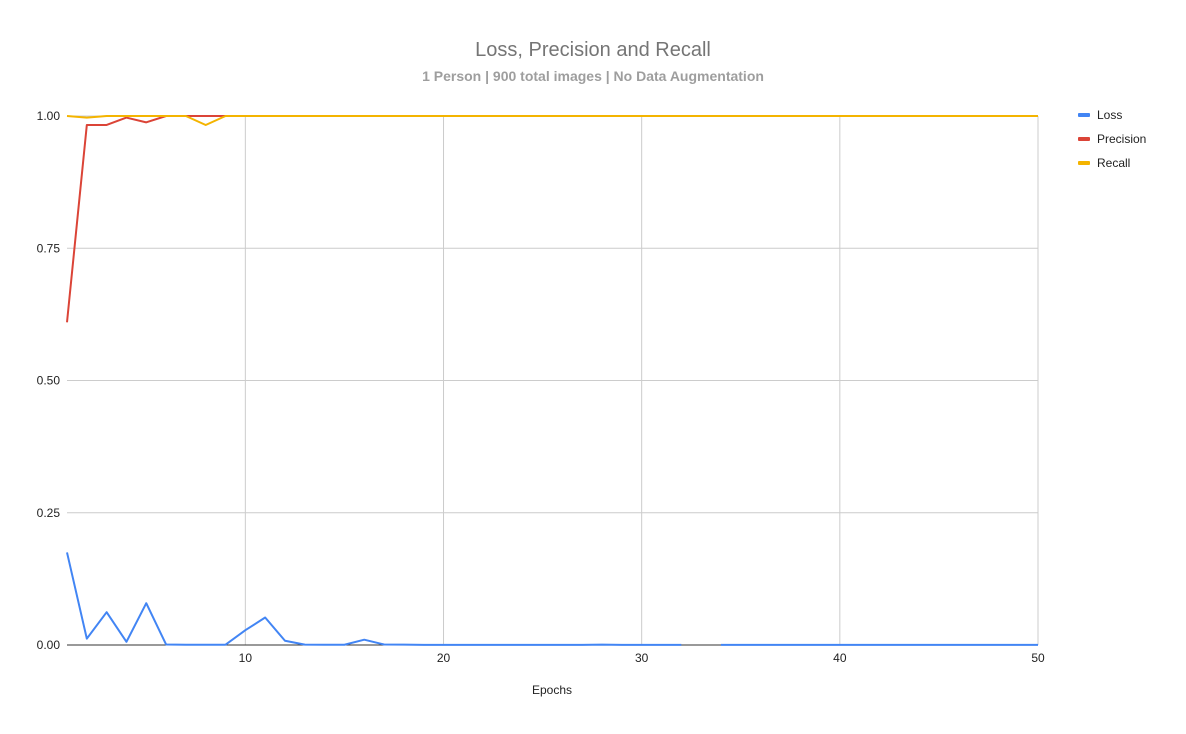  I want to click on legend-swatch-loss, so click(1084, 115).